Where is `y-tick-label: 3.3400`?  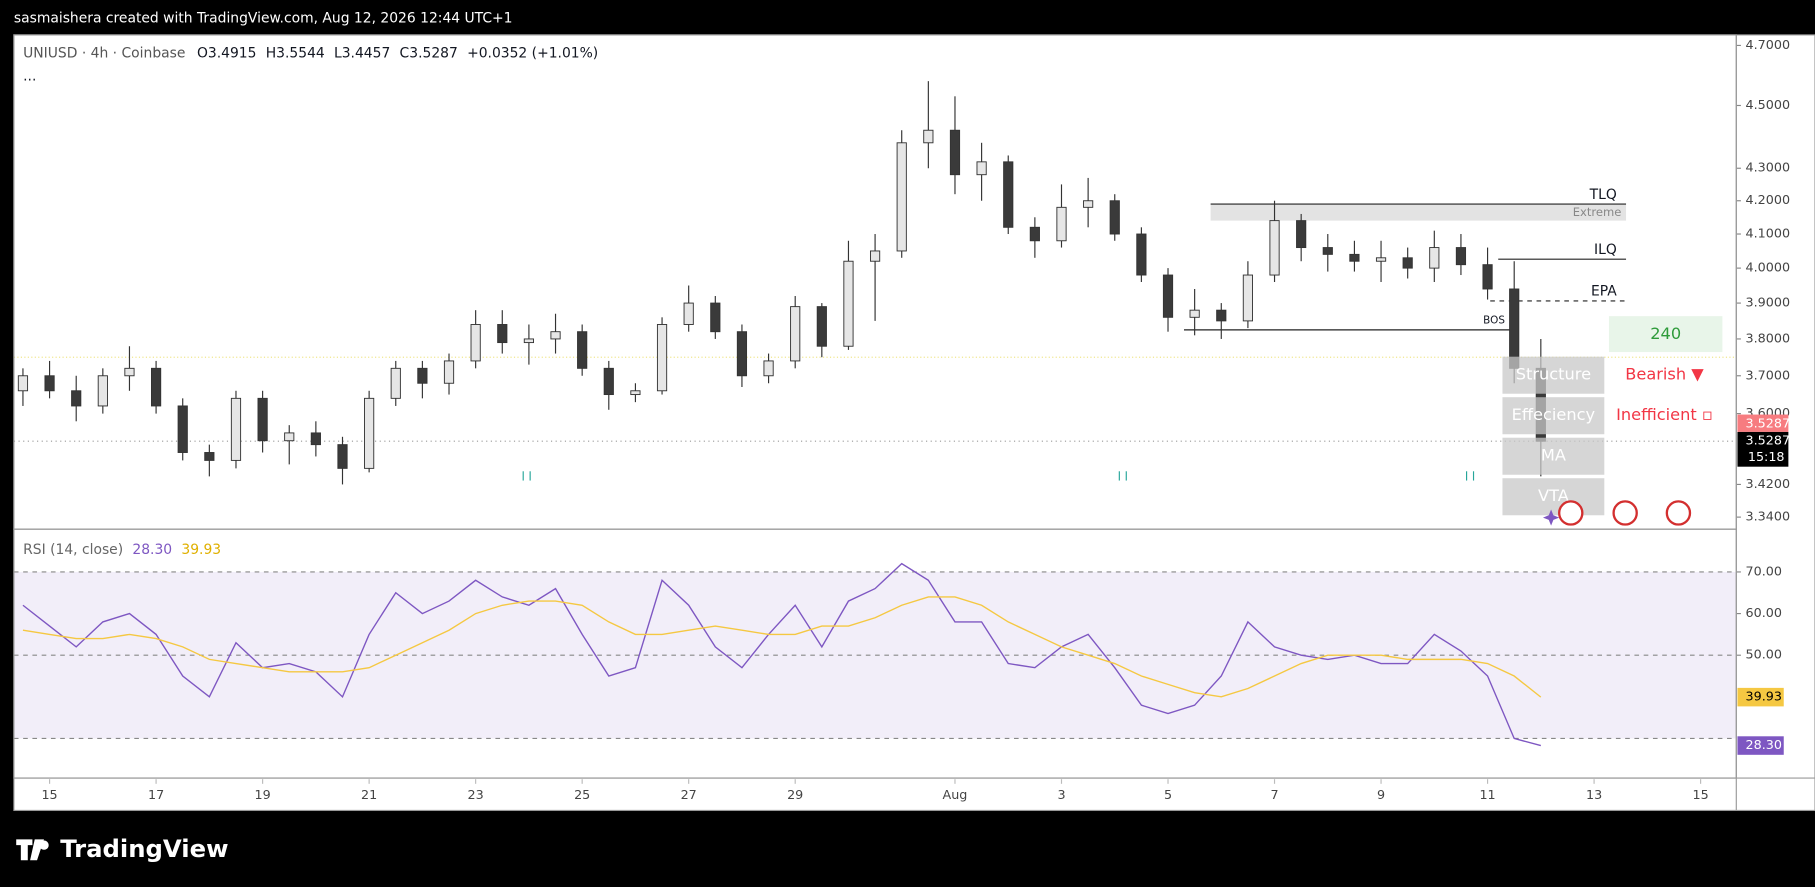
y-tick-label: 3.3400 is located at coordinates (1768, 517).